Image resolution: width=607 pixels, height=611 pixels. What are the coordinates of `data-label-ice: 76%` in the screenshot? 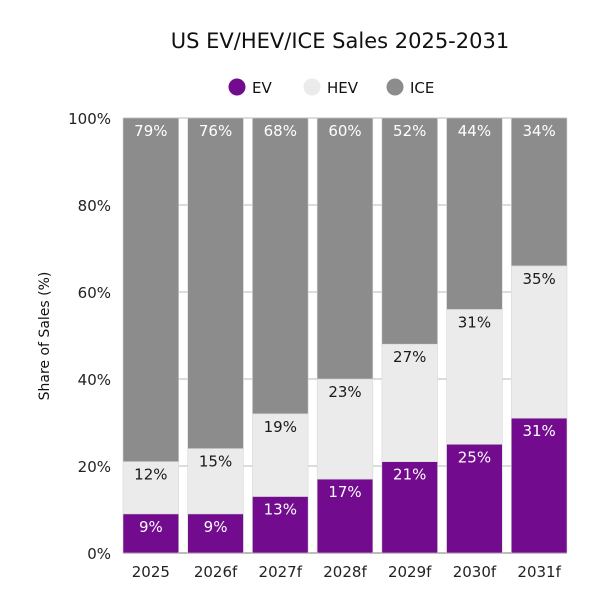 It's located at (215, 131).